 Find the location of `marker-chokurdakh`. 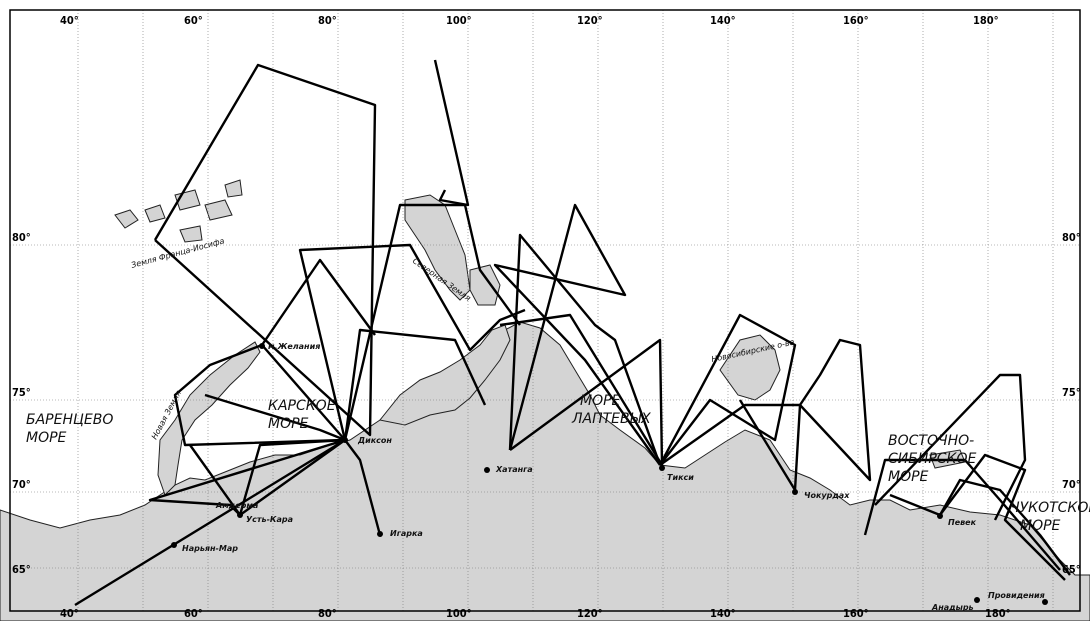

marker-chokurdakh is located at coordinates (795, 492).